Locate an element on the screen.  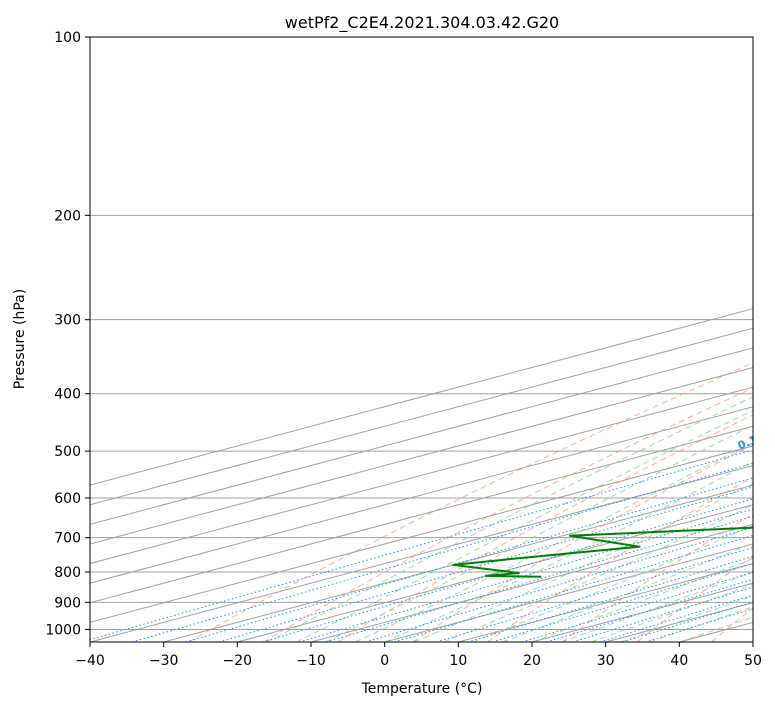
x-tick-label: −30 is located at coordinates (164, 661).